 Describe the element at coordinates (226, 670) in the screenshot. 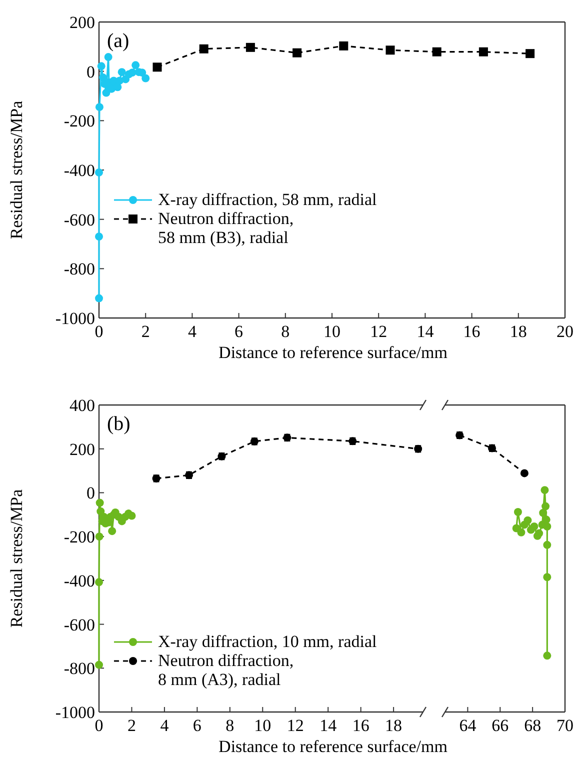

I see `legend-label: Neutron diffraction, 8 mm (A3), radial` at that location.